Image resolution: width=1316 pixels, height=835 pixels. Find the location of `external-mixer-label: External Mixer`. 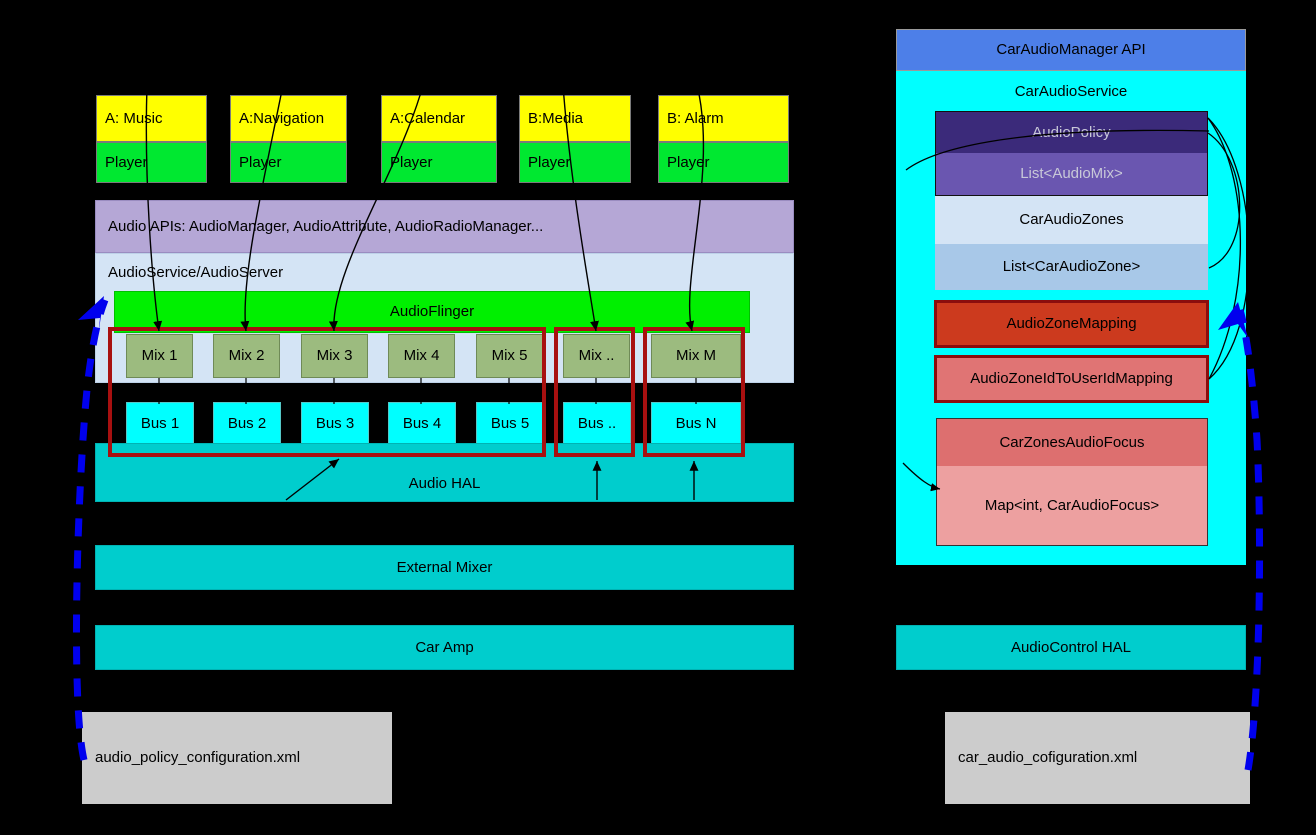

external-mixer-label: External Mixer is located at coordinates (444, 567).